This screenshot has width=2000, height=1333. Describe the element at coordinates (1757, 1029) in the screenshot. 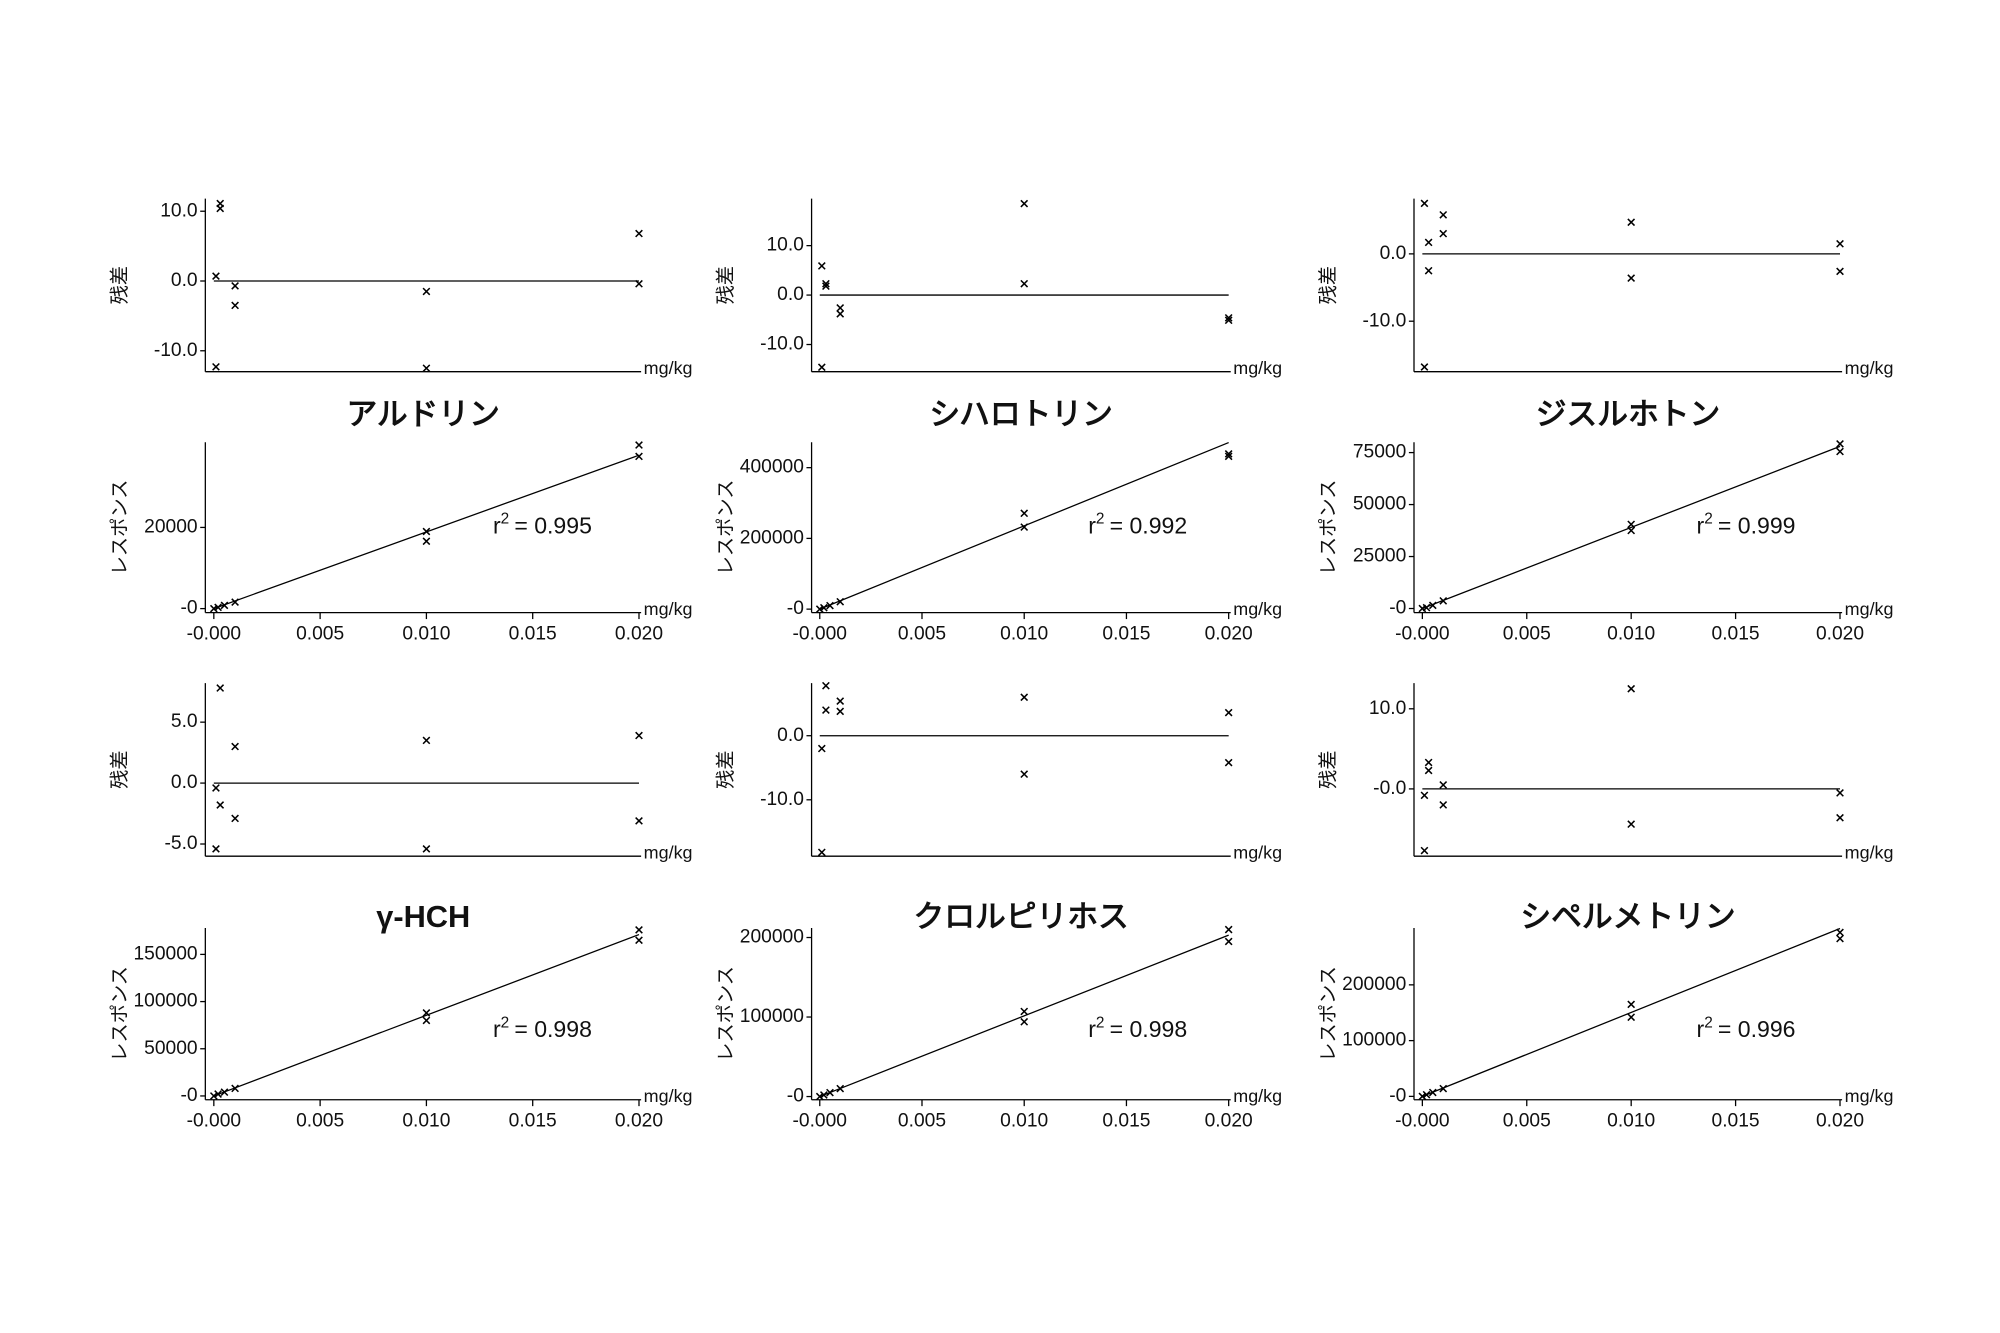

I see `r-value: = 0.996` at that location.